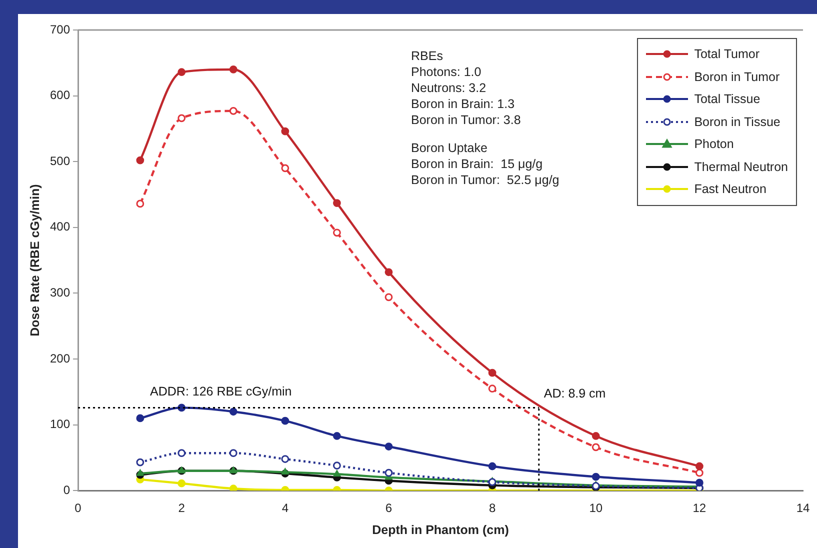 The width and height of the screenshot is (817, 548). Describe the element at coordinates (221, 391) in the screenshot. I see `ref-line-label: ADDR: 126 RBE cGy/min` at that location.